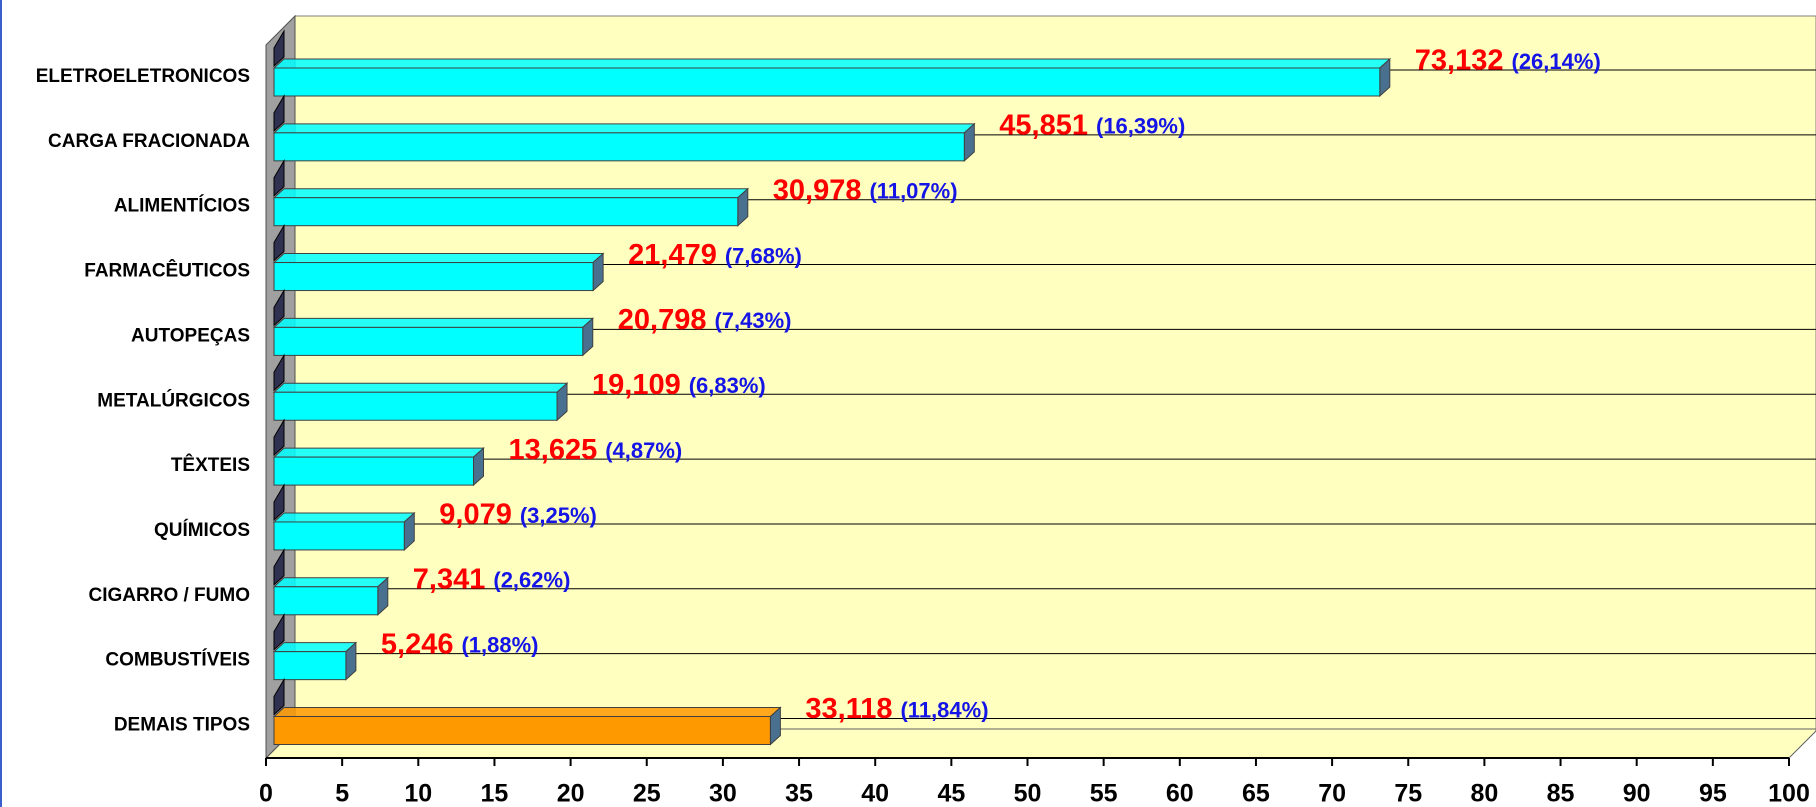 This screenshot has width=1816, height=807. I want to click on x-tick-label: 95, so click(1713, 793).